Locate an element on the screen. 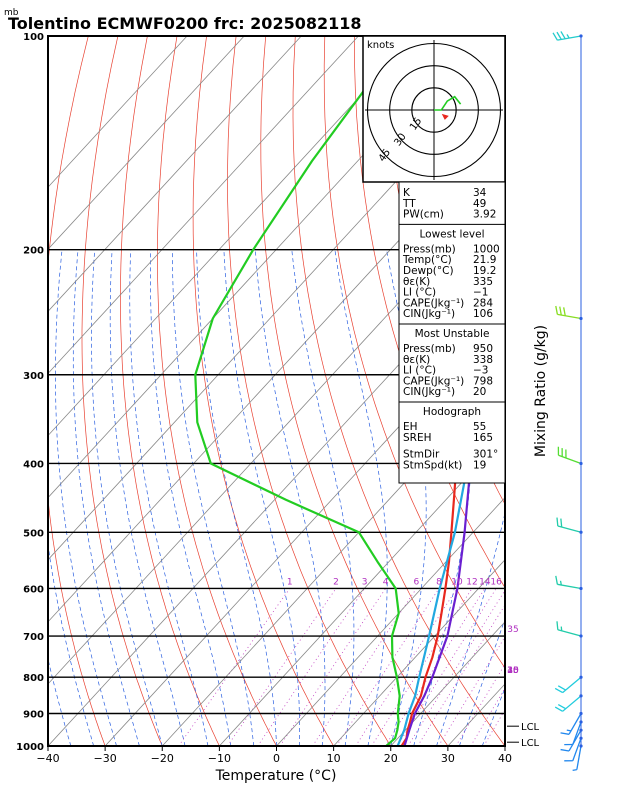 The width and height of the screenshot is (618, 800). pressure-tick-label: 400 is located at coordinates (33, 464).